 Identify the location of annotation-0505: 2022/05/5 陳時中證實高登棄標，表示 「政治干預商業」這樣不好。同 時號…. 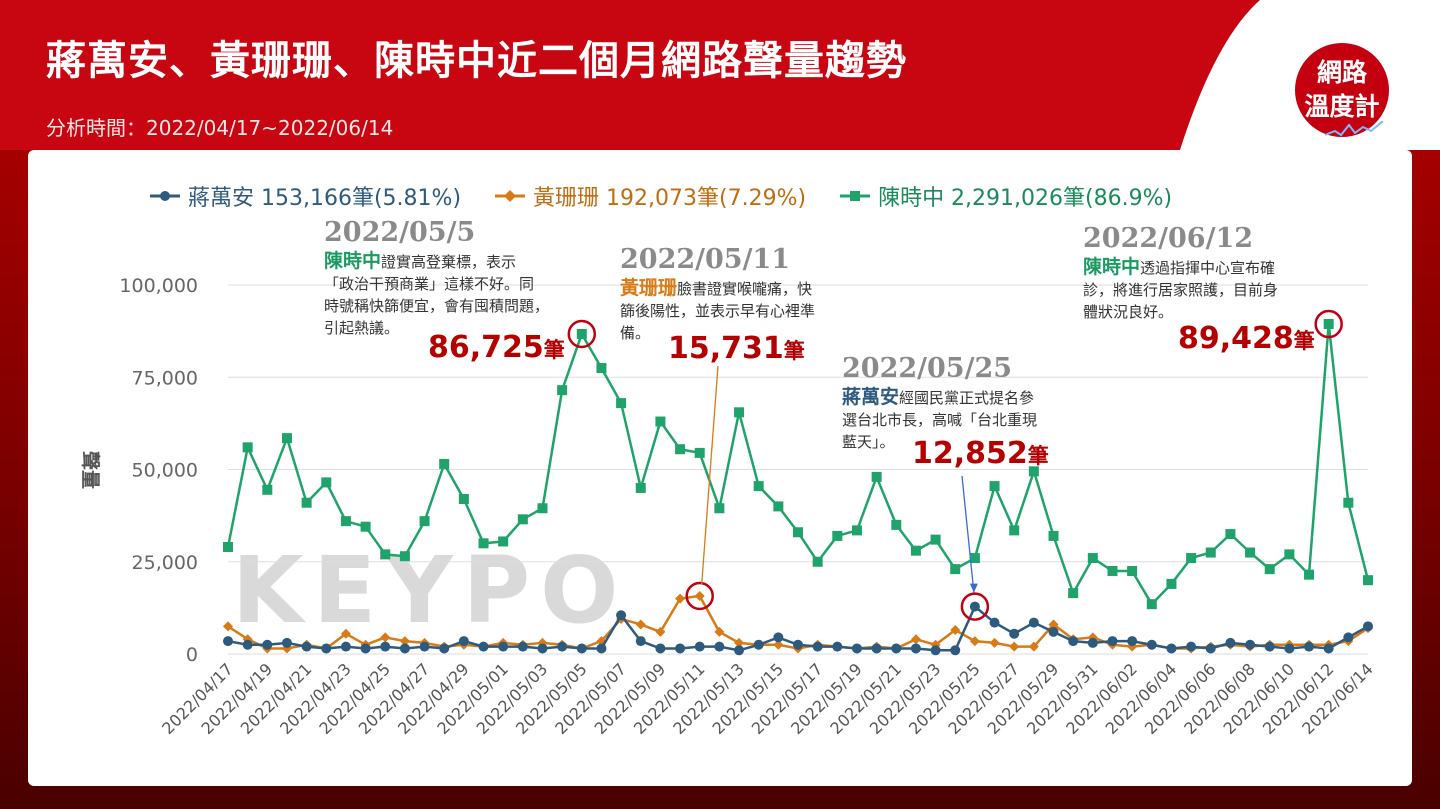
(464, 277).